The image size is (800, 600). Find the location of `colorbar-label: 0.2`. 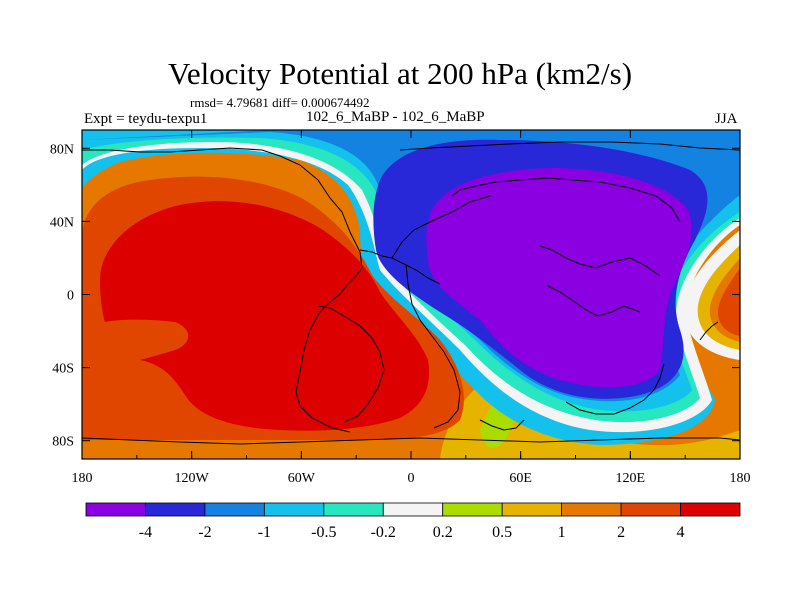

colorbar-label: 0.2 is located at coordinates (443, 532).